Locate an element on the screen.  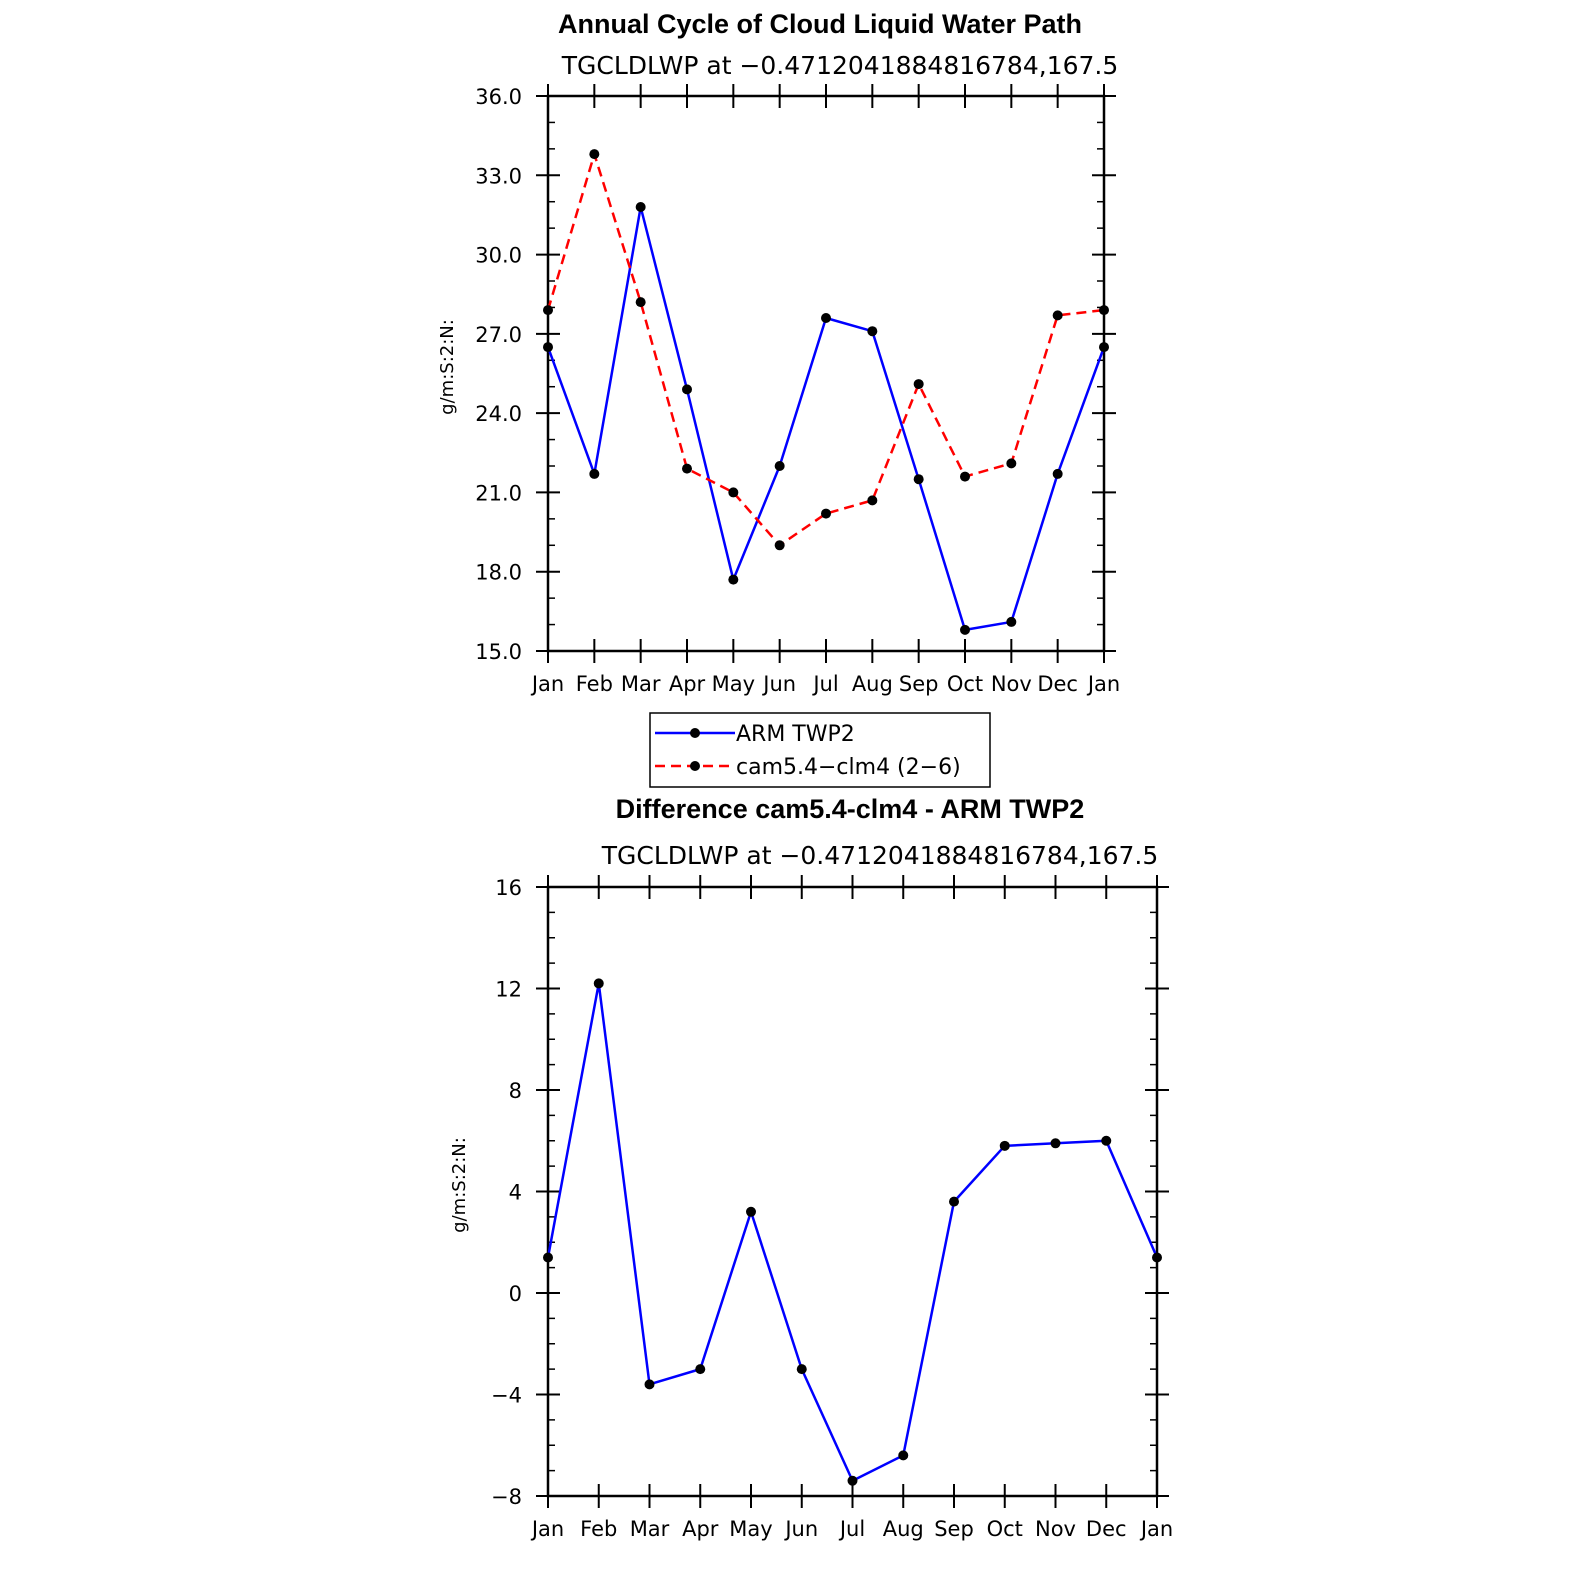
y-tick-label: 33.0 is located at coordinates (498, 176).